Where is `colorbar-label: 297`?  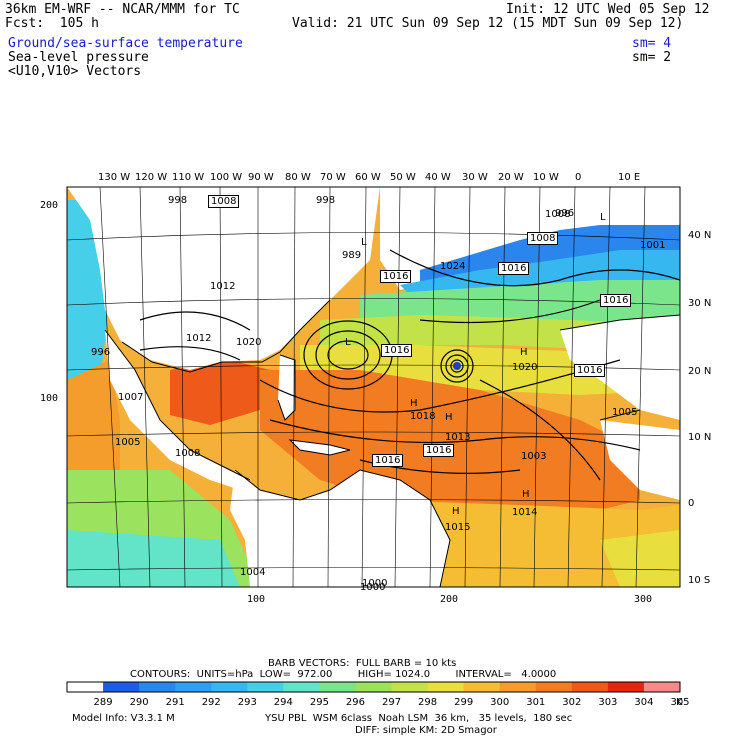 colorbar-label: 297 is located at coordinates (391, 702).